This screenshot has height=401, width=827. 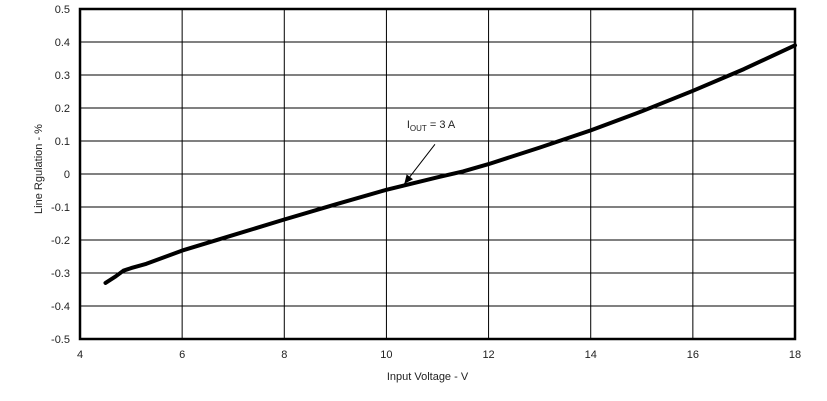 I want to click on y-tick-label: 0.2, so click(x=62, y=109).